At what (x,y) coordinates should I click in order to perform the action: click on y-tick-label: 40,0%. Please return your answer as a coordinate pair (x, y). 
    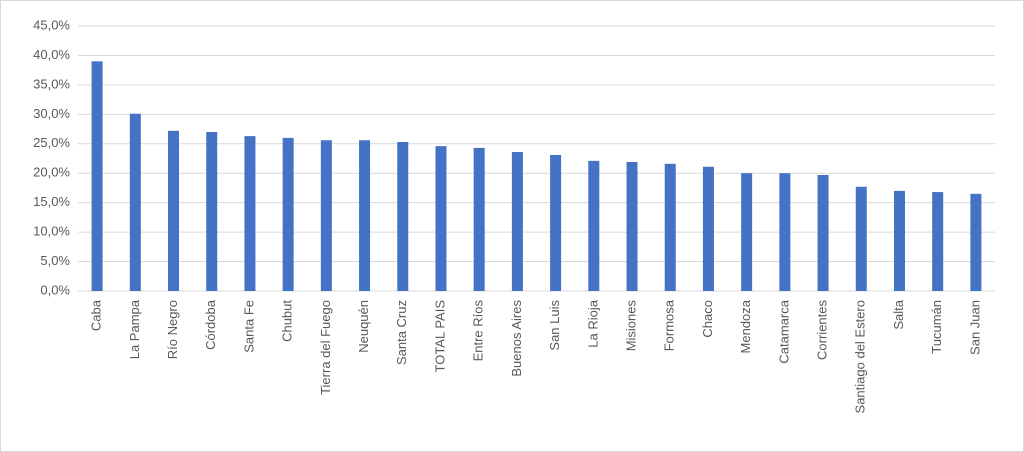
    Looking at the image, I should click on (51, 54).